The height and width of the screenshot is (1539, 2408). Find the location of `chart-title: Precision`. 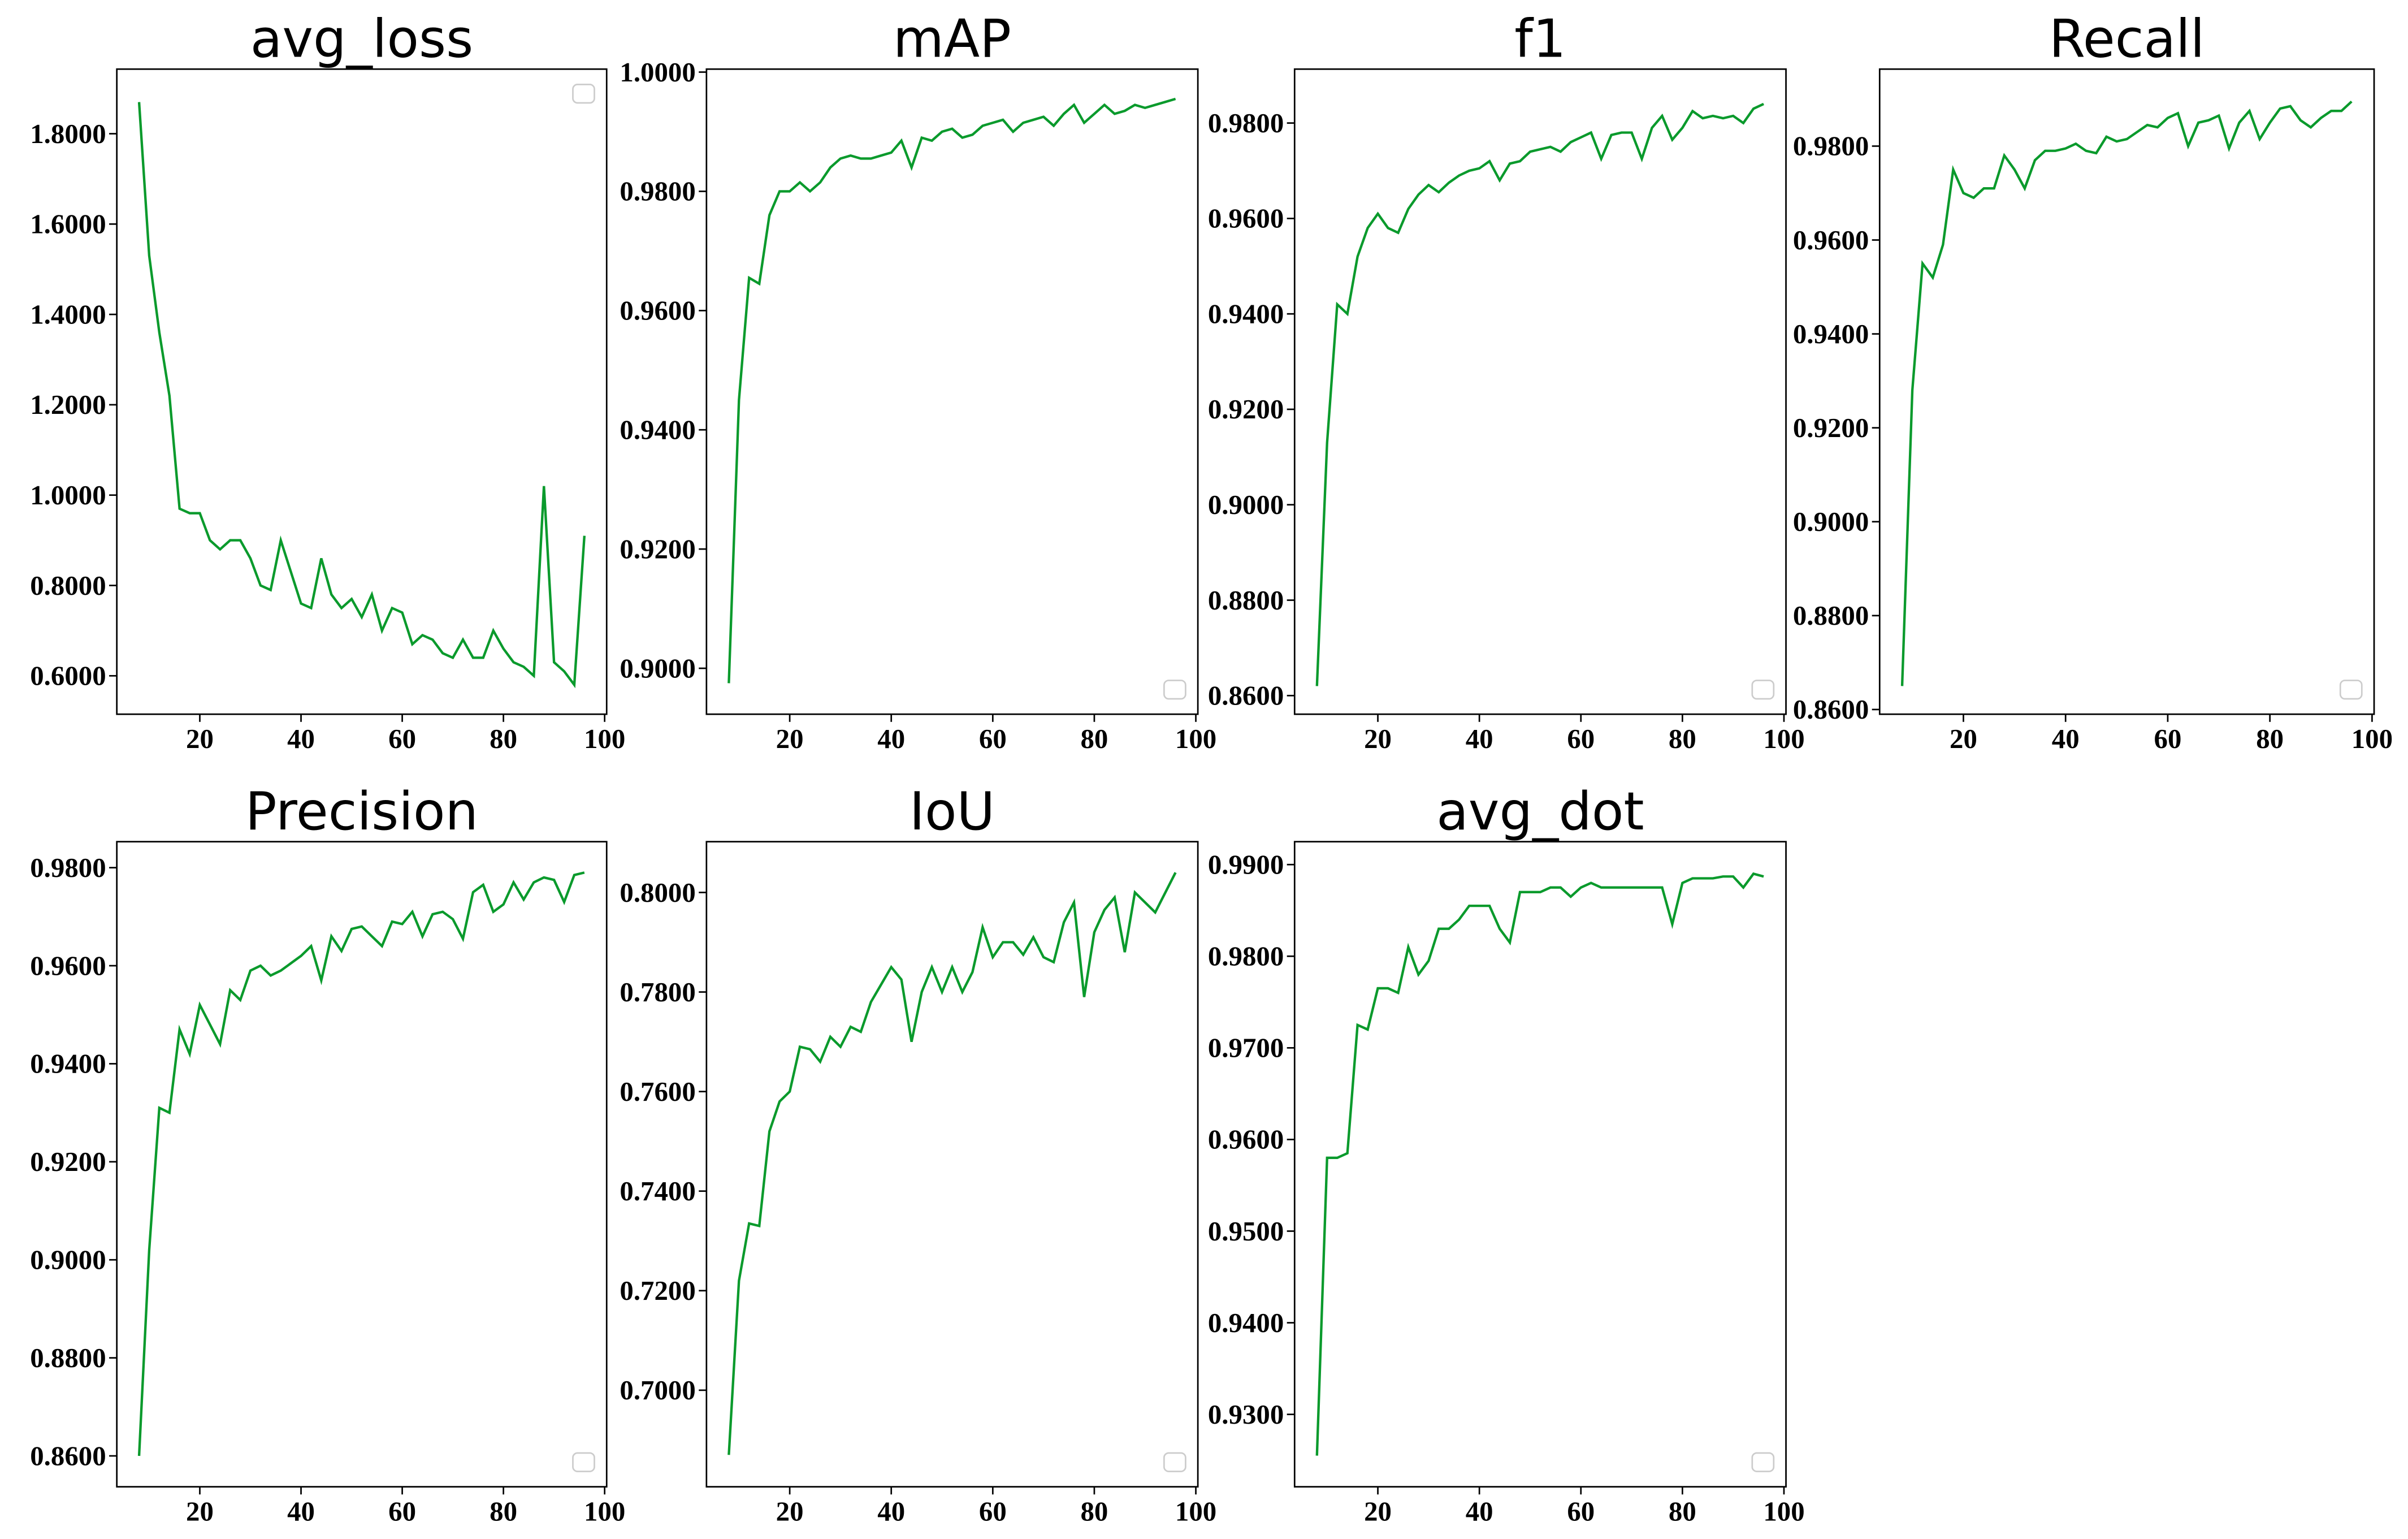

chart-title: Precision is located at coordinates (361, 811).